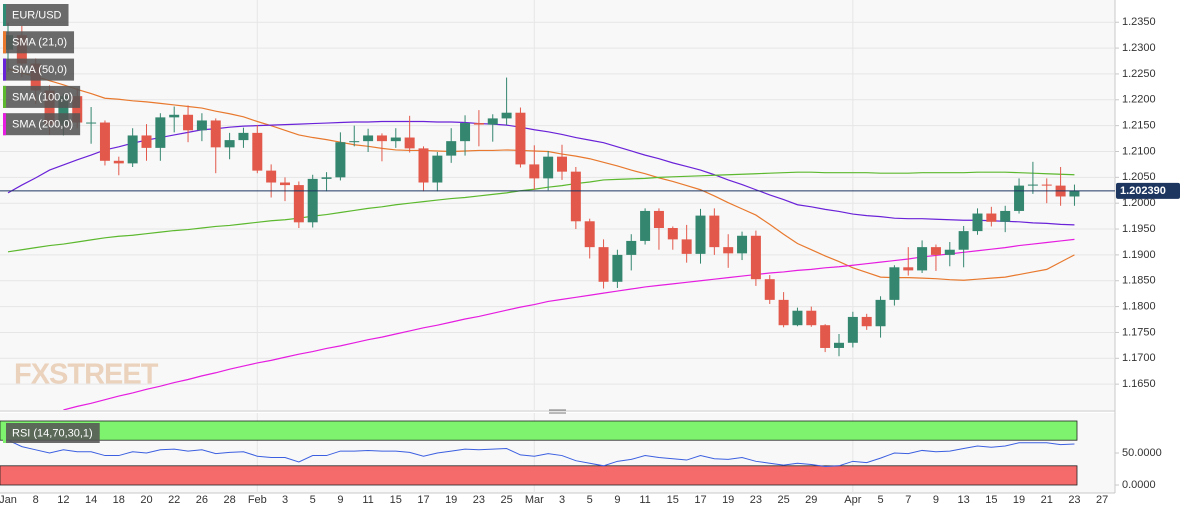  Describe the element at coordinates (1139, 384) in the screenshot. I see `y-tick-label: 1.1650` at that location.